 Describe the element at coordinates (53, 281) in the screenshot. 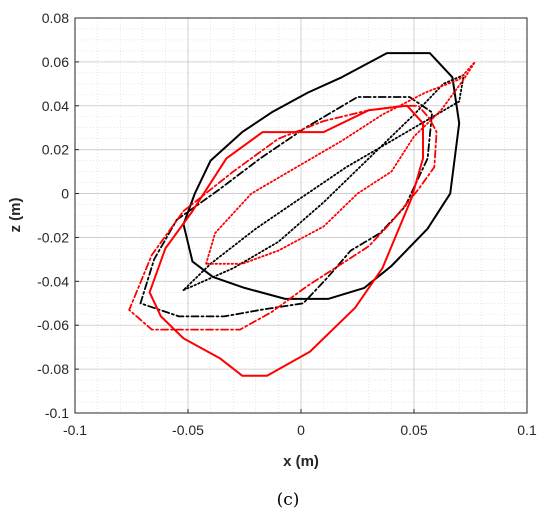

I see `y-tick-label: -0.04` at that location.